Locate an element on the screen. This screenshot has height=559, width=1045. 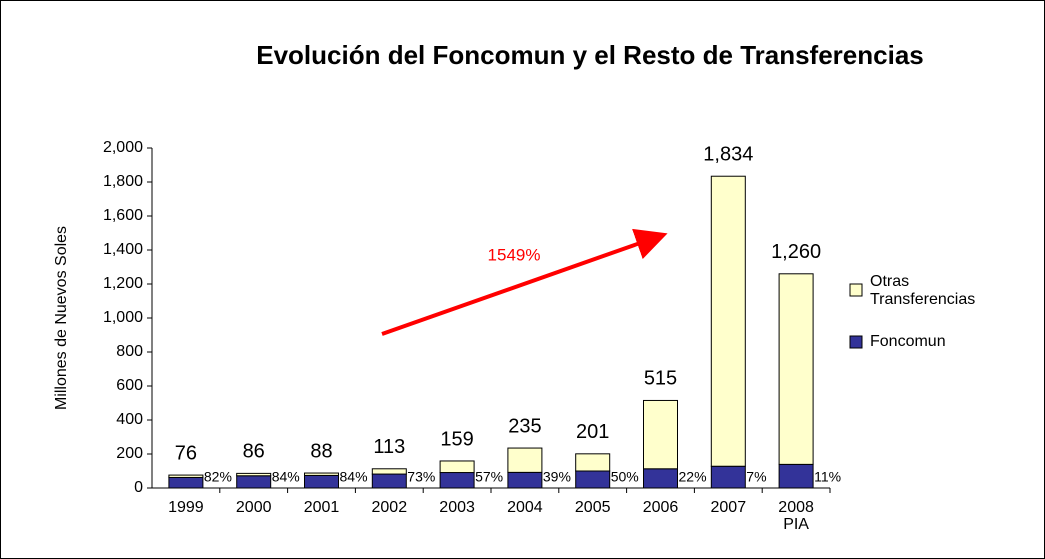
trend-arrow is located at coordinates (524, 282).